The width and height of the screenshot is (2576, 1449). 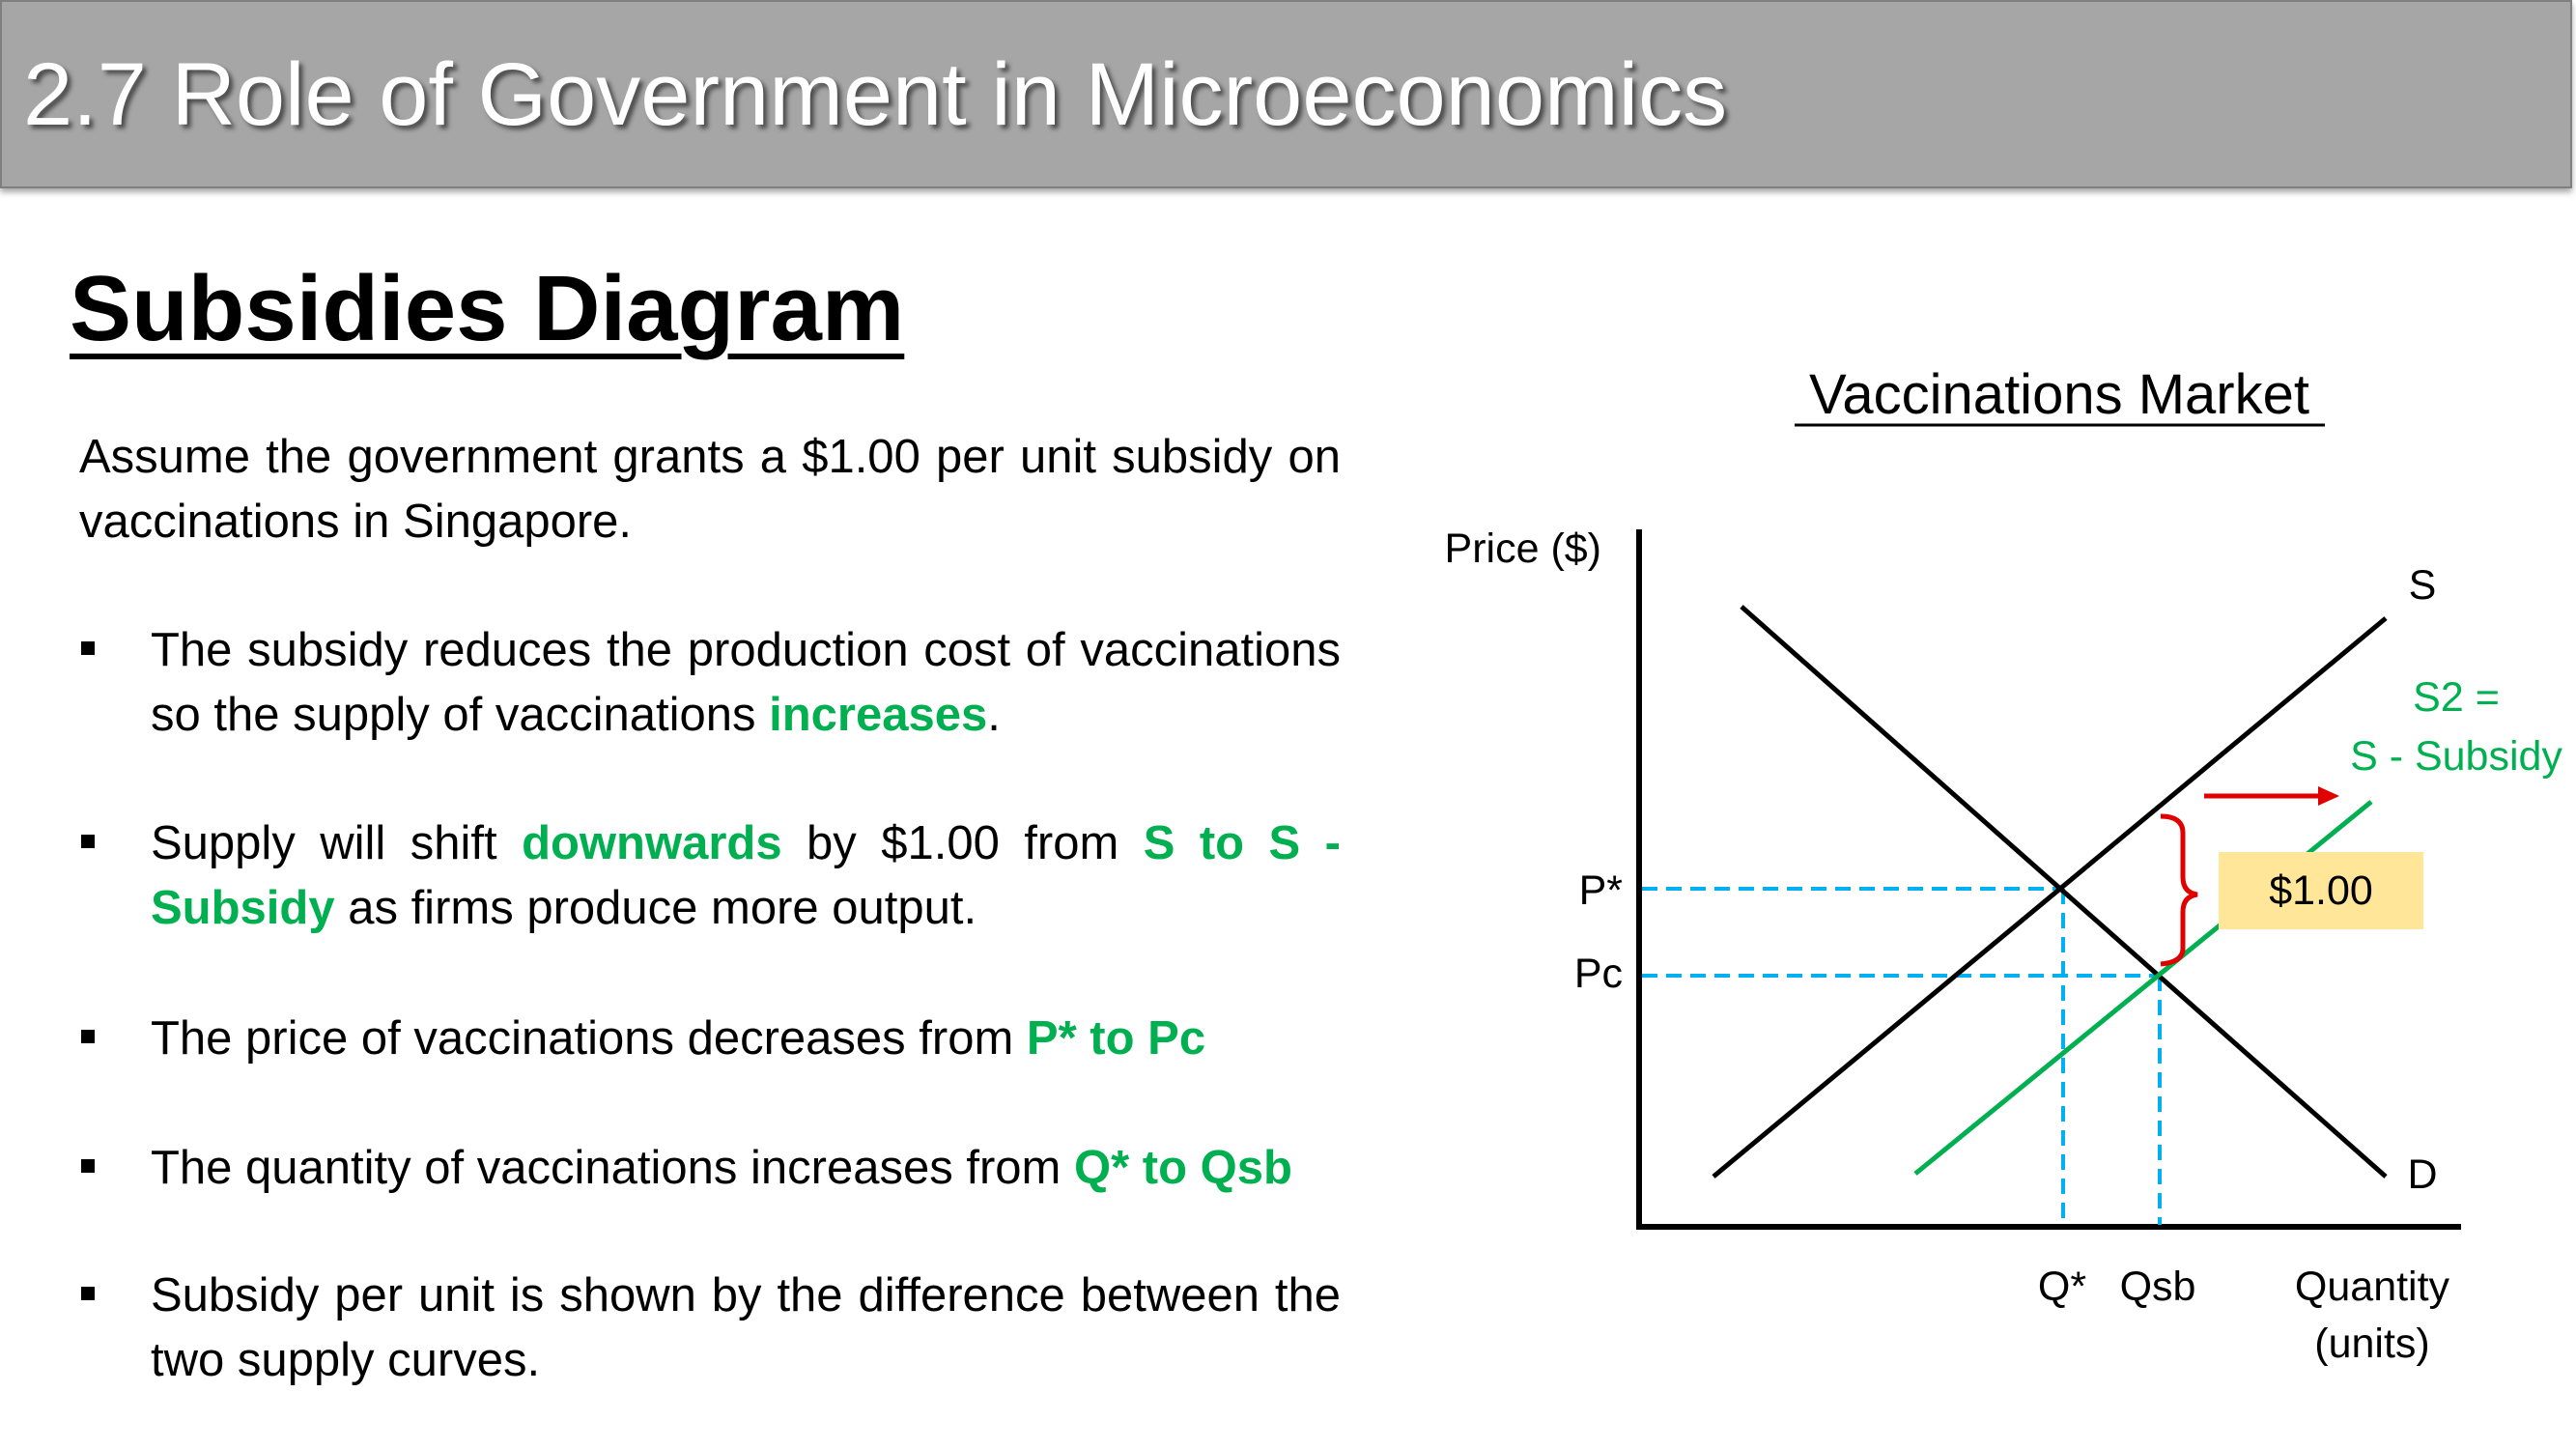 I want to click on p-star-label: P*, so click(x=1601, y=890).